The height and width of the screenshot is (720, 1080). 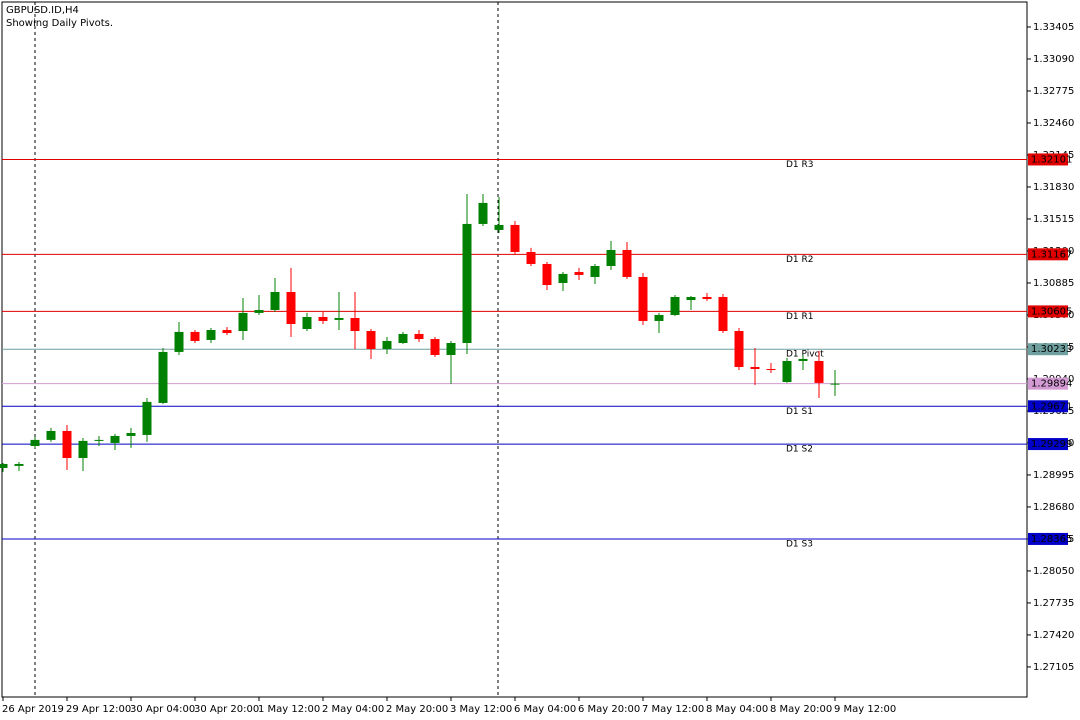 I want to click on y-tick-label: 1.30885, so click(x=1053, y=283).